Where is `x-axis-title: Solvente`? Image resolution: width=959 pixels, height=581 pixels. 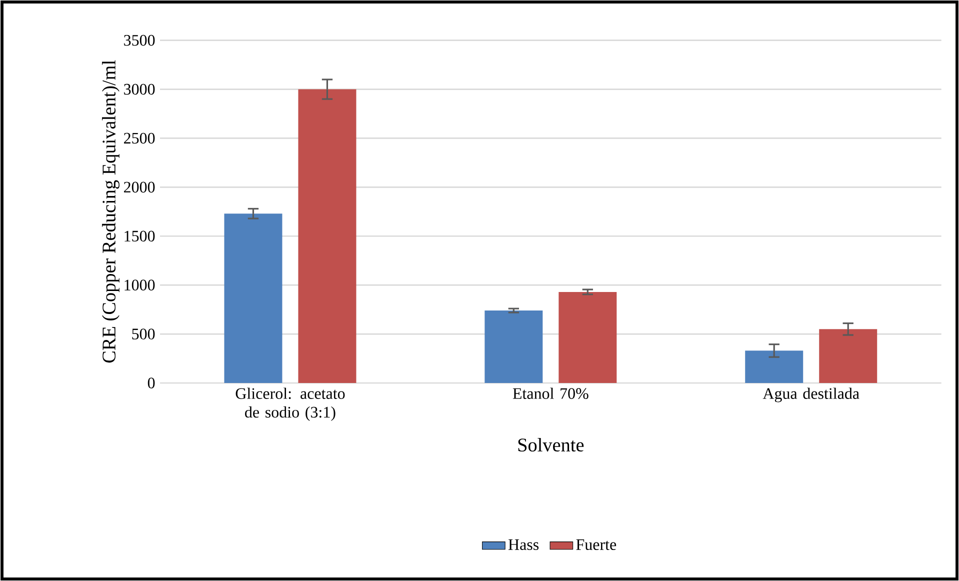 x-axis-title: Solvente is located at coordinates (551, 445).